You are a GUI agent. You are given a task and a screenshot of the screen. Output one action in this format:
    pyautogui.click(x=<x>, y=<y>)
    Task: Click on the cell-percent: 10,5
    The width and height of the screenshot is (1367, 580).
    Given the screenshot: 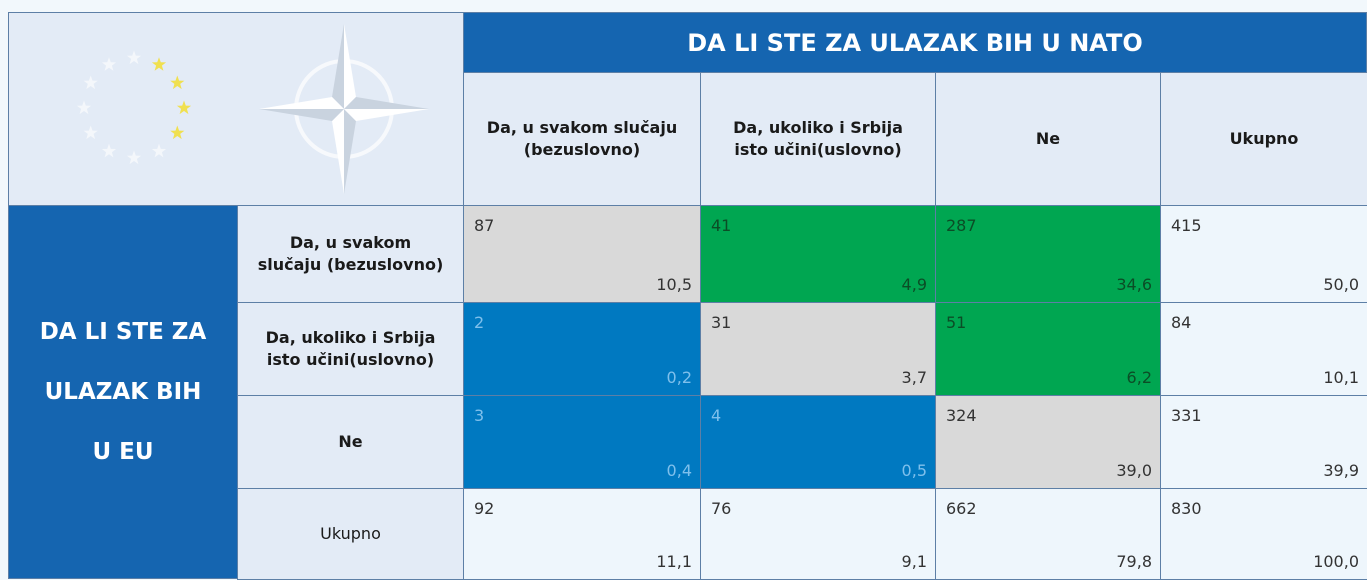 What is the action you would take?
    pyautogui.click(x=674, y=284)
    